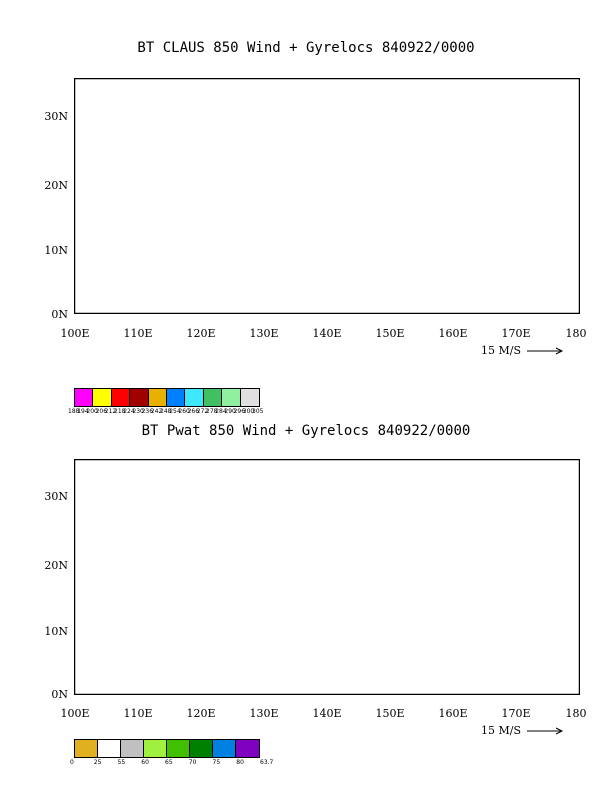 The width and height of the screenshot is (612, 792). I want to click on map2-xlabel-120e: 120E, so click(201, 713).